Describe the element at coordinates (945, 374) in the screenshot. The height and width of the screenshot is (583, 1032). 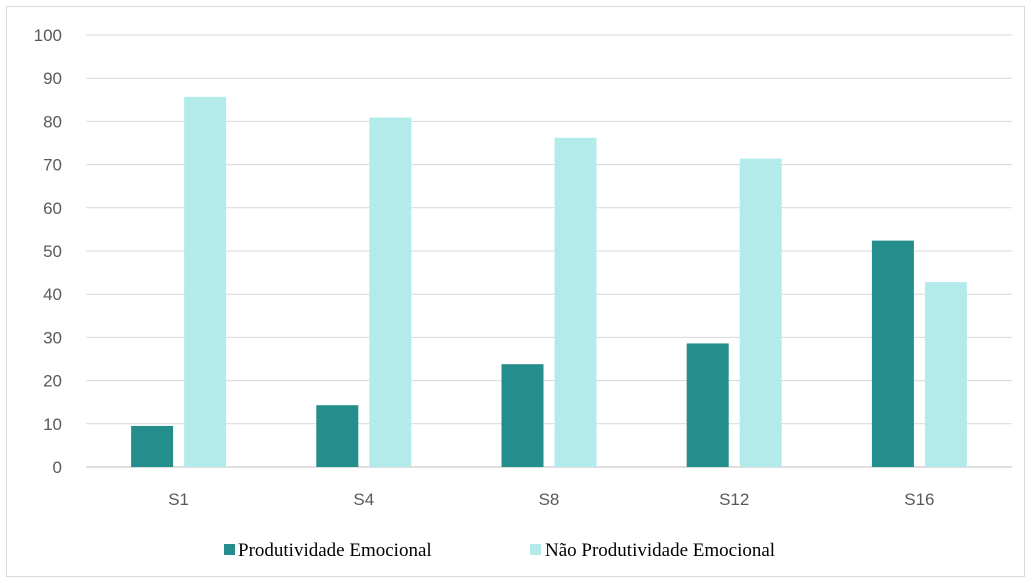
I see `bar-nao-produtividade-s16` at that location.